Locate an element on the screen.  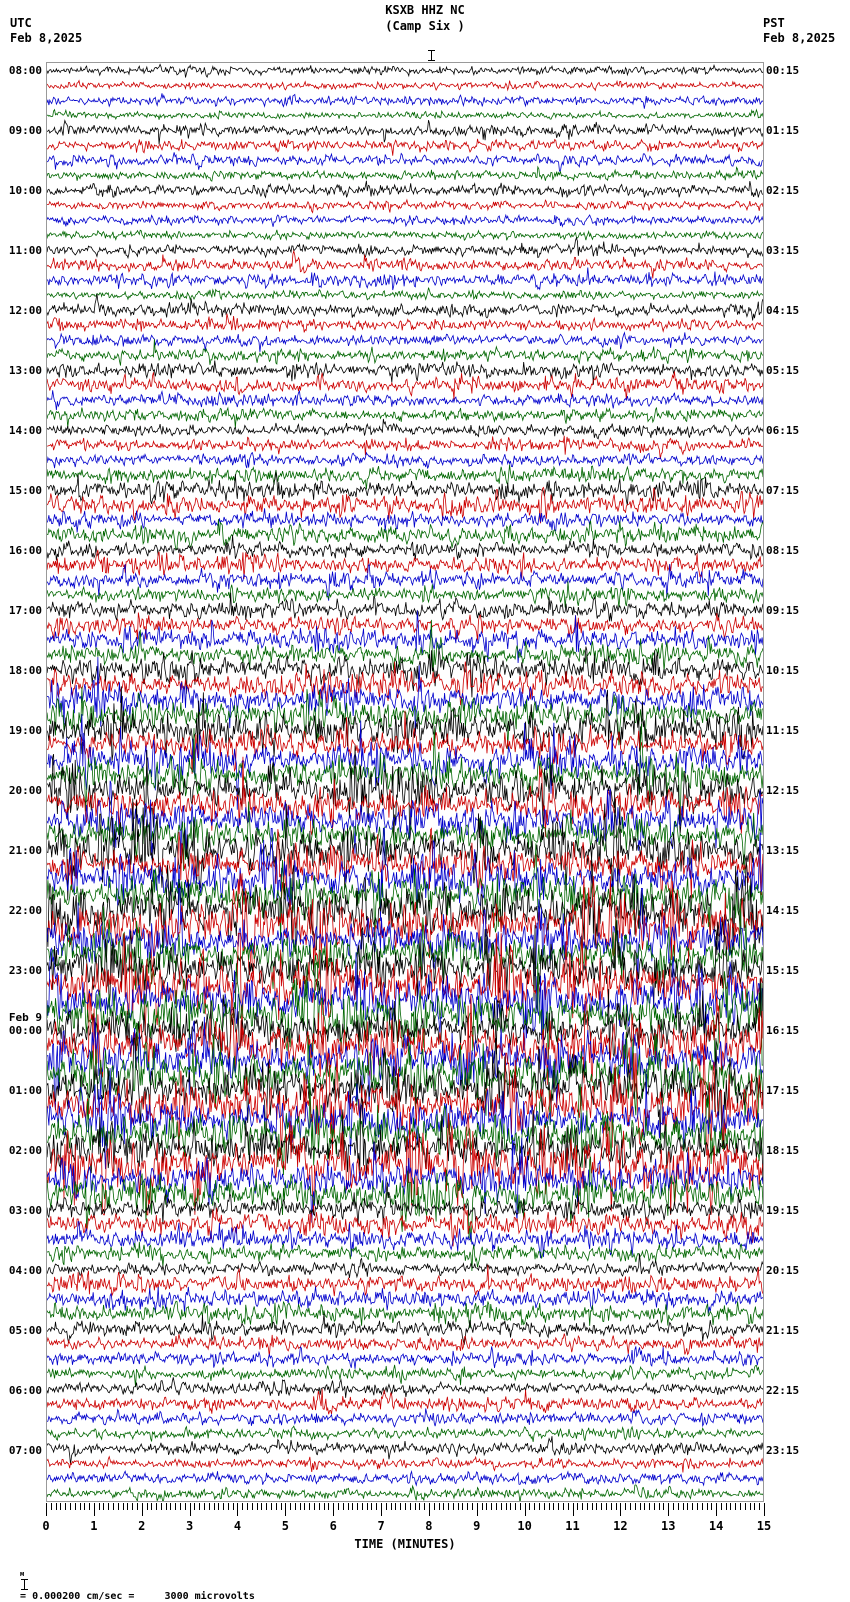
x-tick-label: 0 is located at coordinates (46, 1526).